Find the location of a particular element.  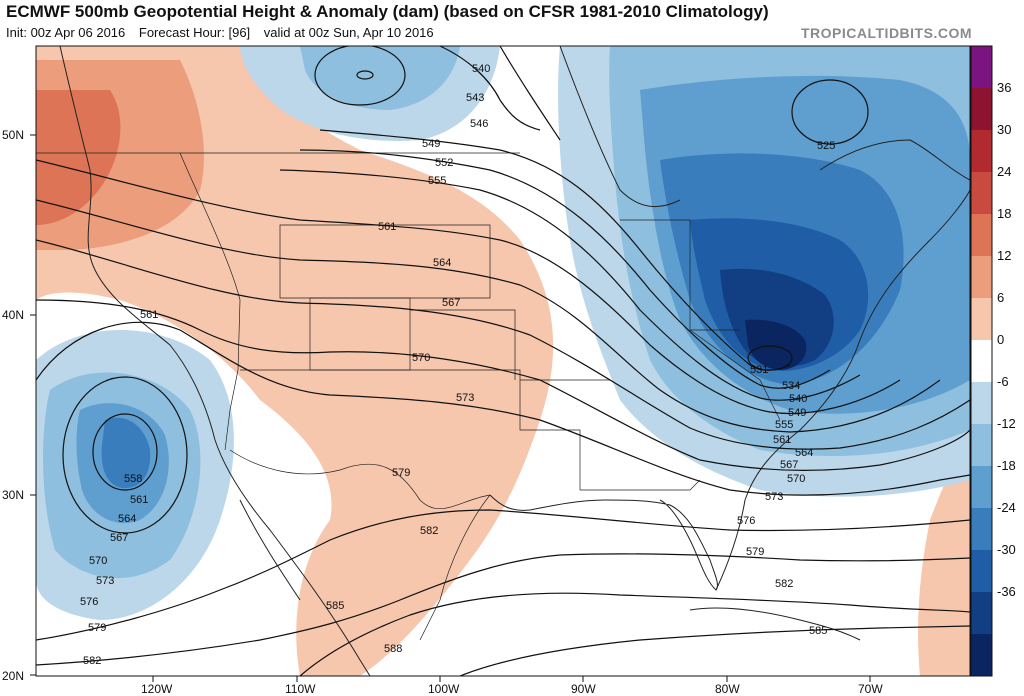

lon-label-90w: 90W is located at coordinates (583, 689).